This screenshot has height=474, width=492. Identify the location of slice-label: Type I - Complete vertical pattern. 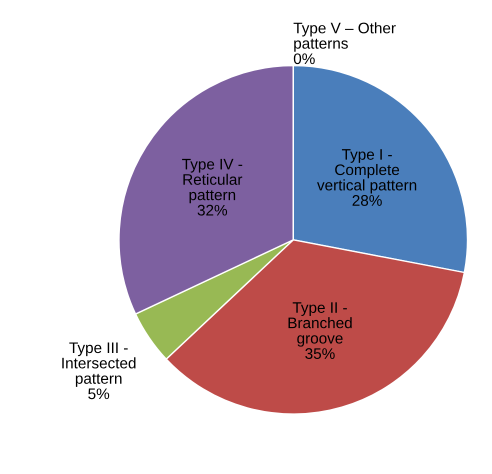
(366, 171).